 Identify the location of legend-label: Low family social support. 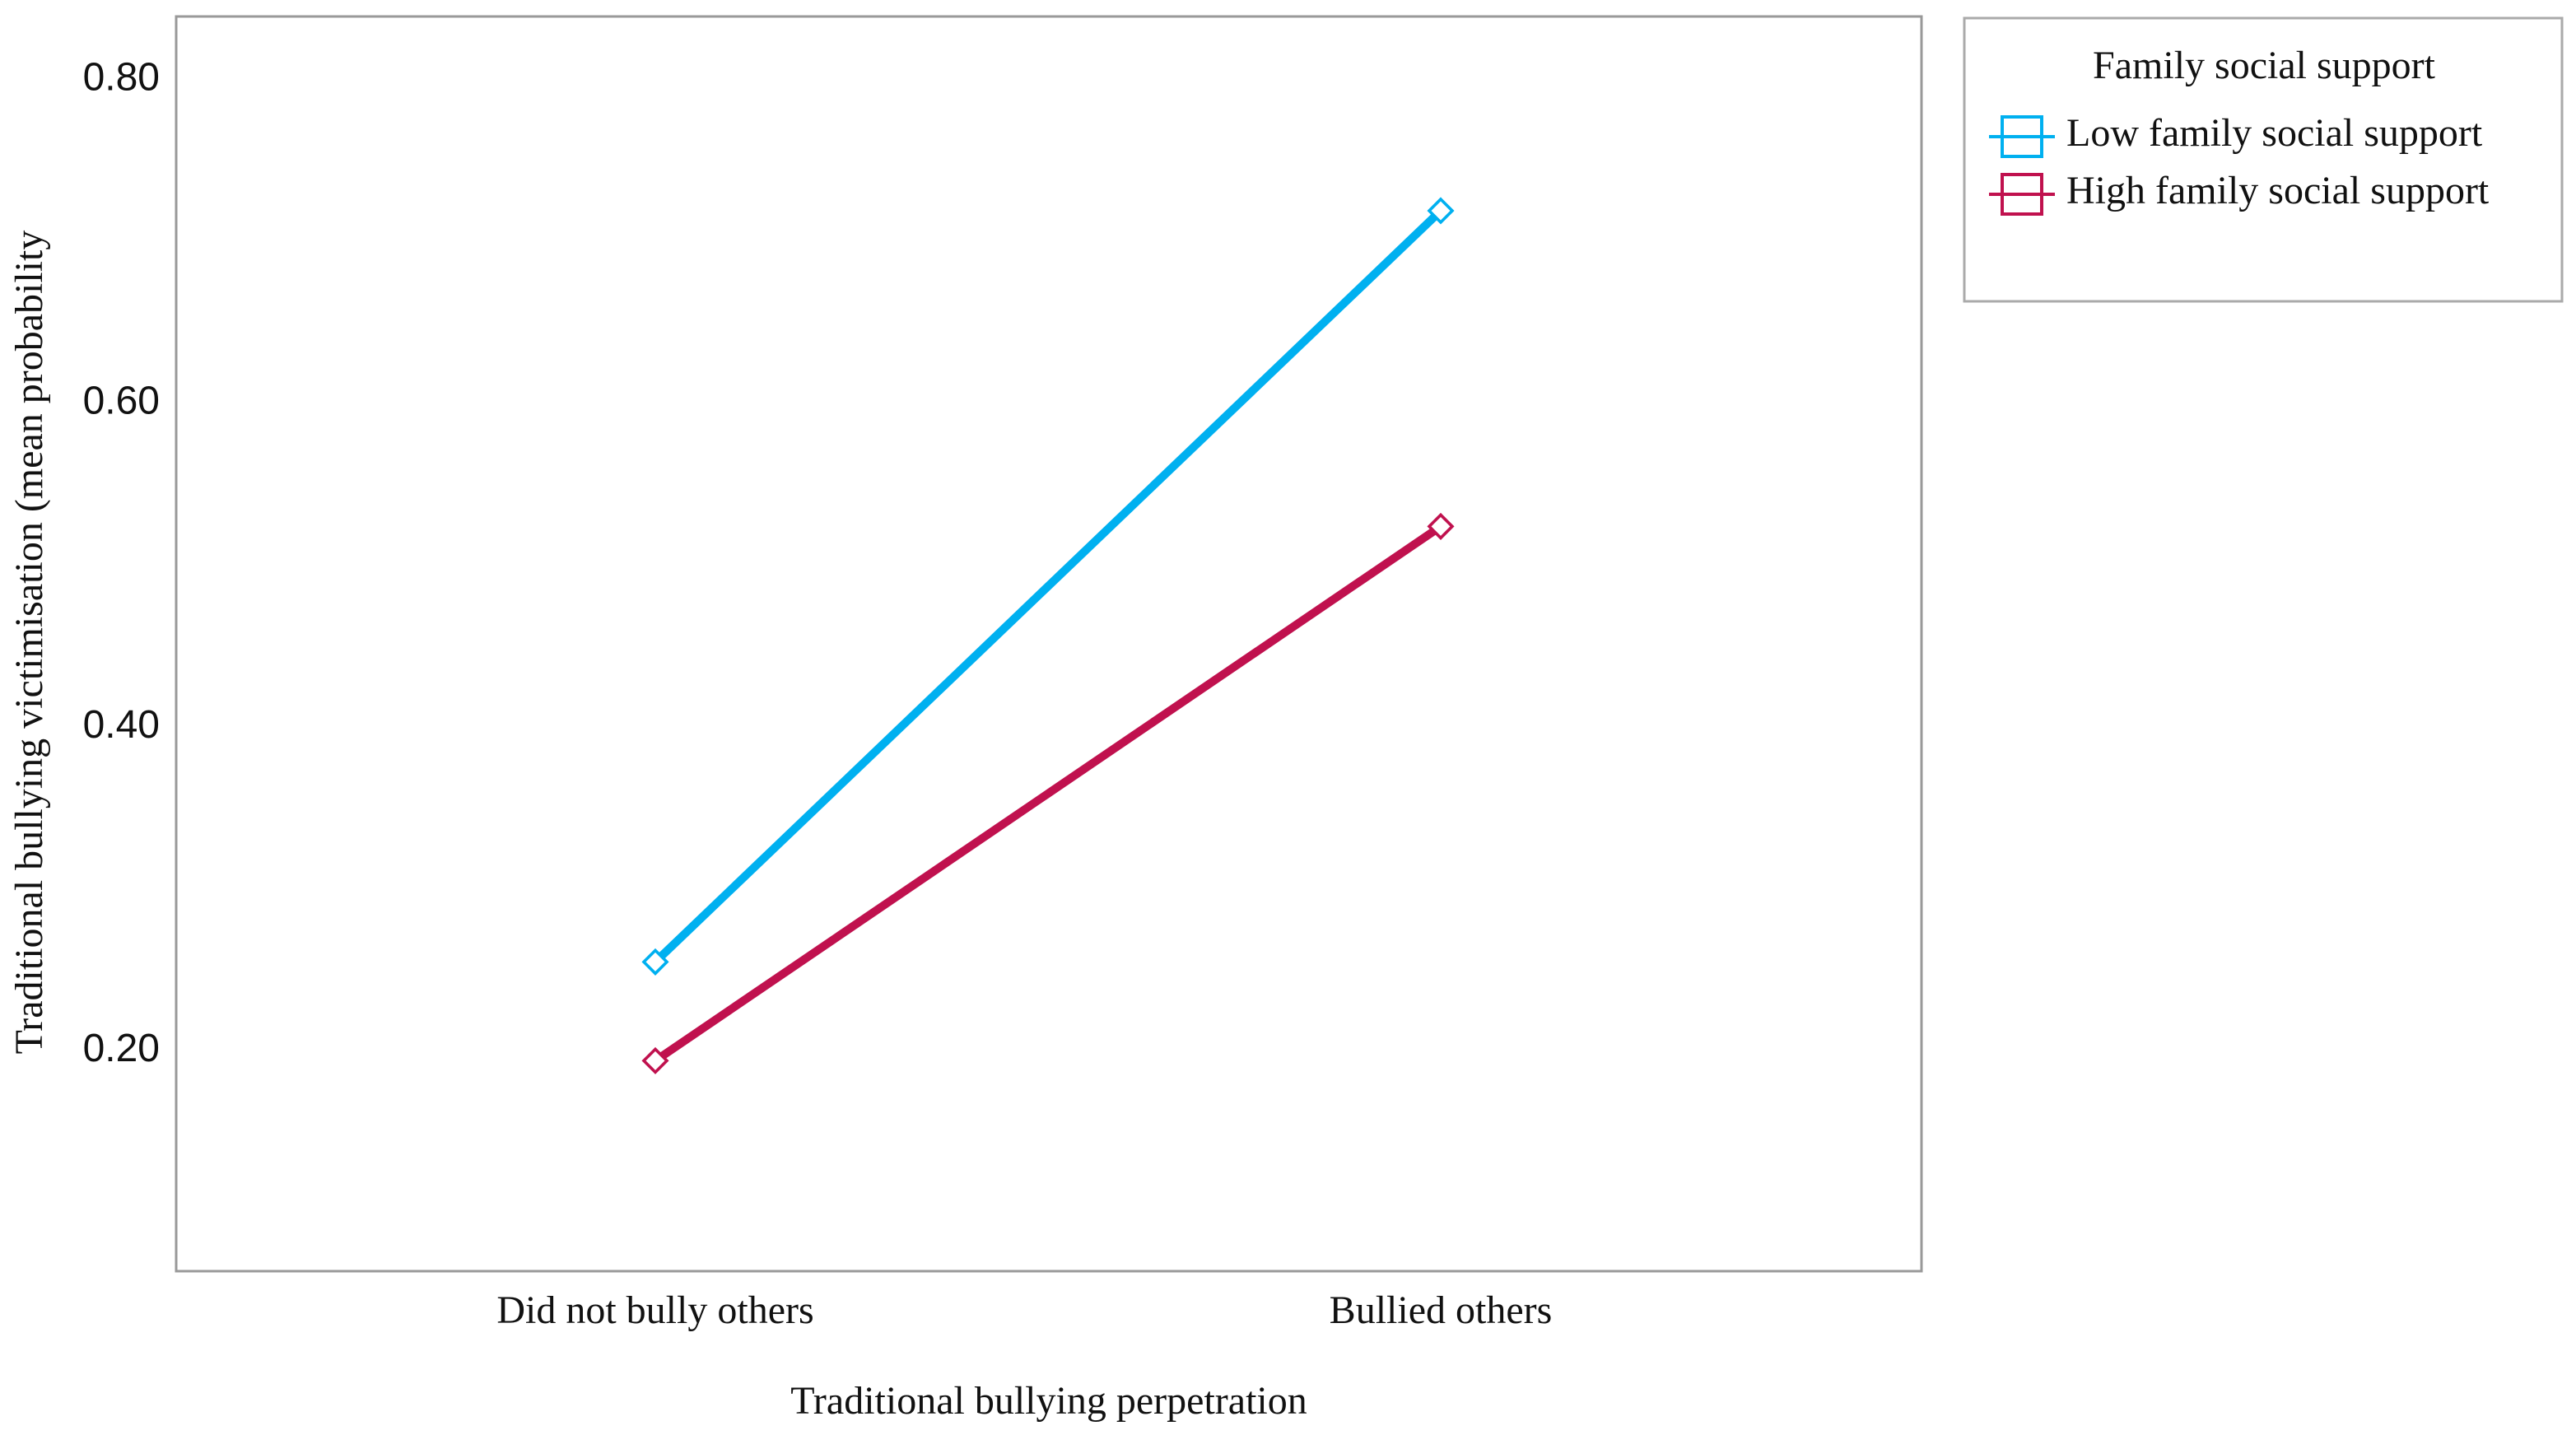
(2274, 133).